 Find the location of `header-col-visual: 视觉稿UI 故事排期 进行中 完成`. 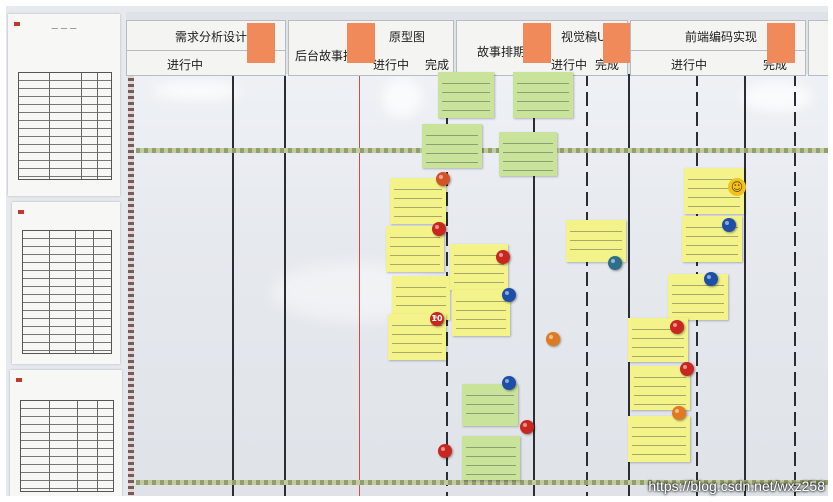

header-col-visual: 视觉稿UI 故事排期 进行中 完成 is located at coordinates (543, 48).